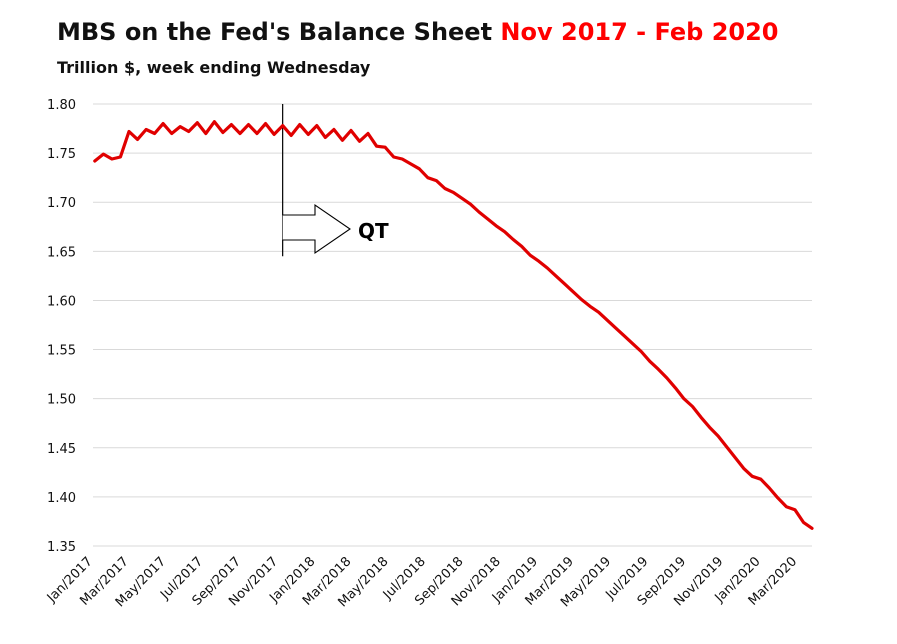 This screenshot has height=644, width=897. I want to click on y-tick-label: 1.50, so click(61, 400).